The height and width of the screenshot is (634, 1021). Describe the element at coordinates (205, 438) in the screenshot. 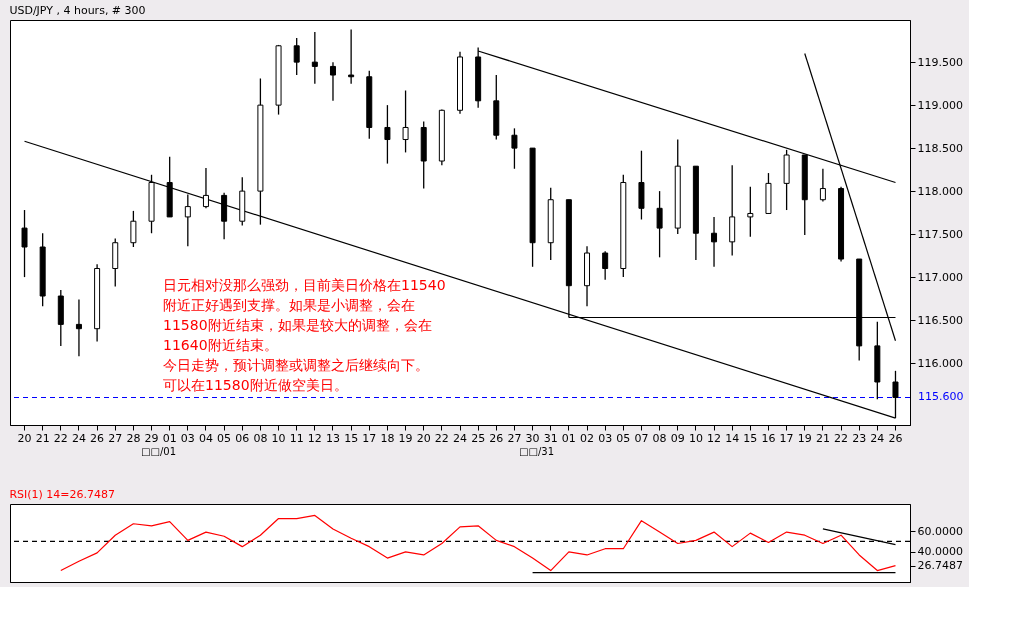

I see `x-tick-label: 04` at that location.